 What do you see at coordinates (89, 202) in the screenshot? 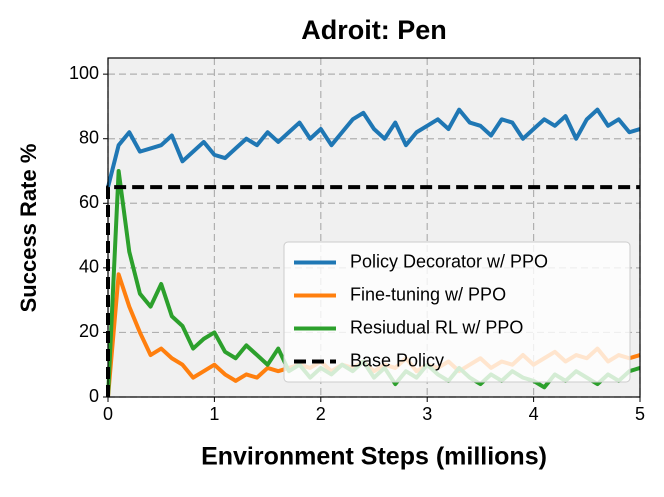
I see `y-tick-label: 60` at bounding box center [89, 202].